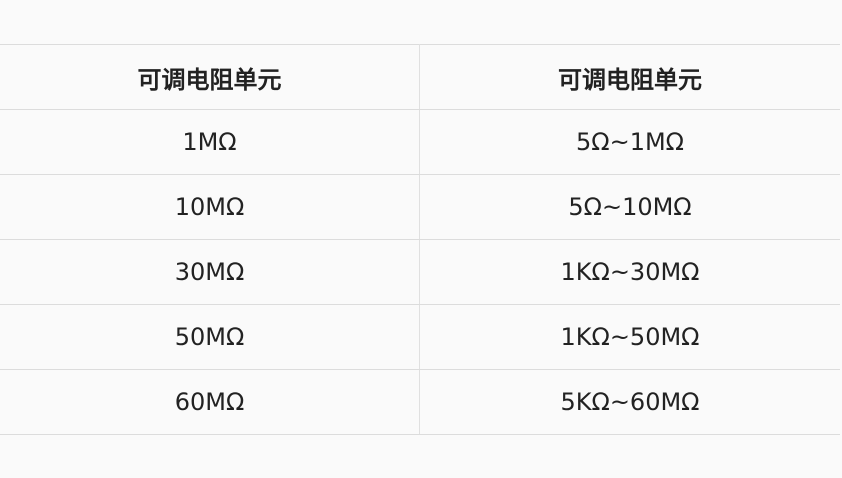 Image resolution: width=842 pixels, height=478 pixels. I want to click on table-row: 1MΩ 5Ω~1MΩ, so click(420, 142).